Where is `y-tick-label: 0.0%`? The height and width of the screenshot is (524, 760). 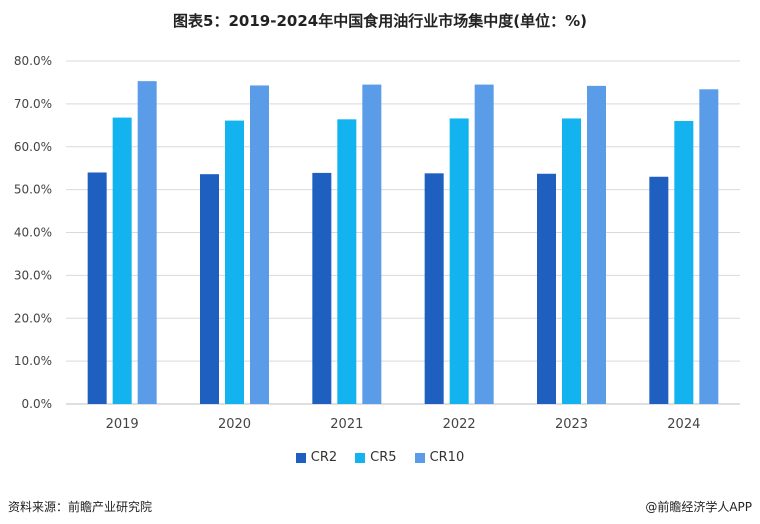 y-tick-label: 0.0% is located at coordinates (37, 404).